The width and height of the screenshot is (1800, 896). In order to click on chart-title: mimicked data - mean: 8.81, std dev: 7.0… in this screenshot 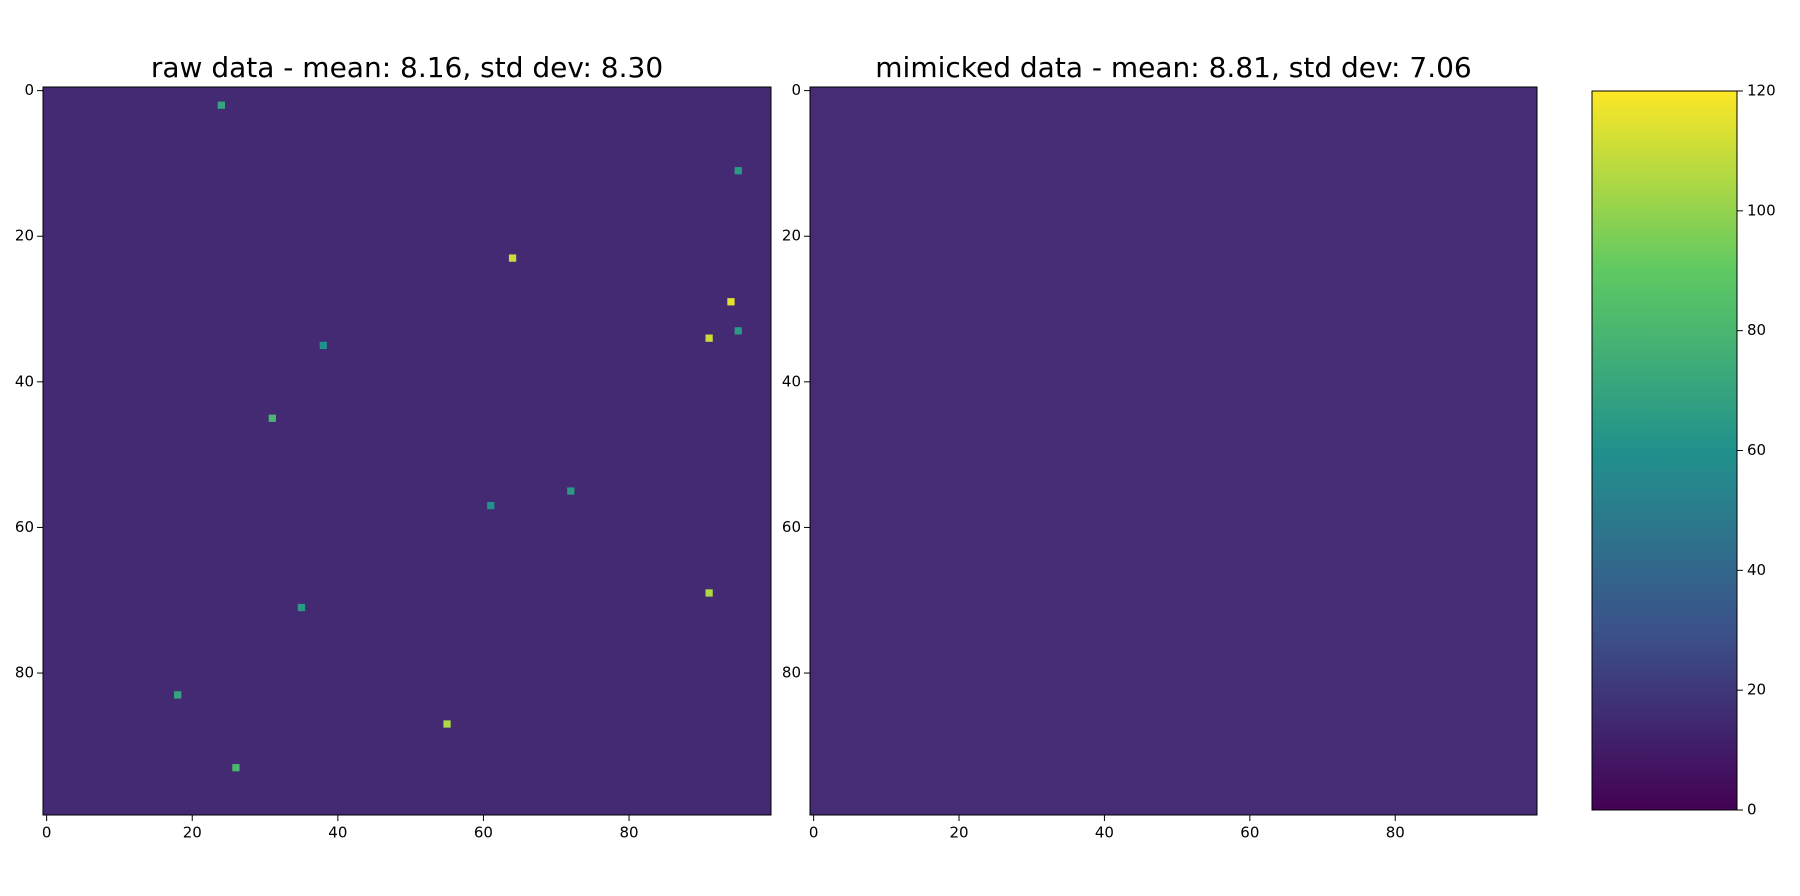, I will do `click(1173, 67)`.